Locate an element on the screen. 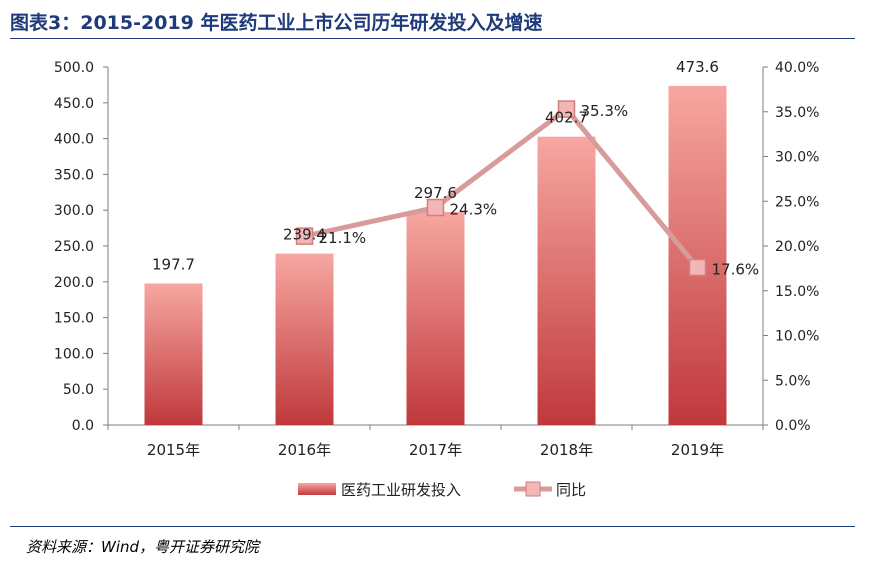 The height and width of the screenshot is (582, 890). right-tick-label: 35.0% is located at coordinates (797, 113).